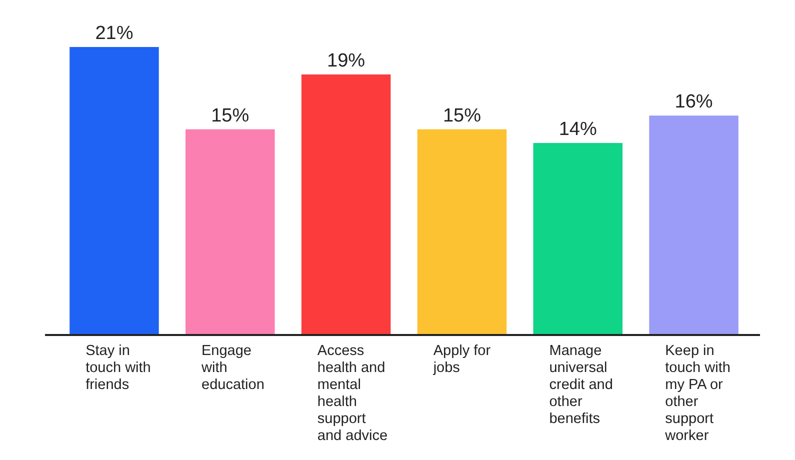 This screenshot has width=795, height=460. I want to click on x-tick-label: Apply for jobs, so click(461, 359).